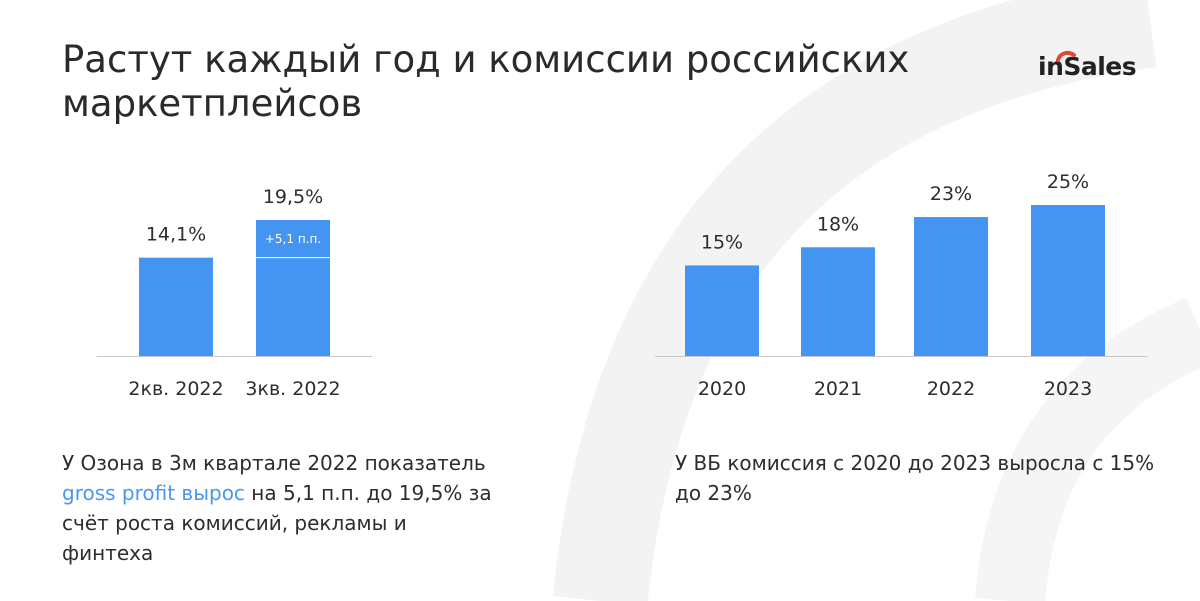  What do you see at coordinates (175, 389) in the screenshot?
I see `ozon-category-label-0: 2кв. 2022` at bounding box center [175, 389].